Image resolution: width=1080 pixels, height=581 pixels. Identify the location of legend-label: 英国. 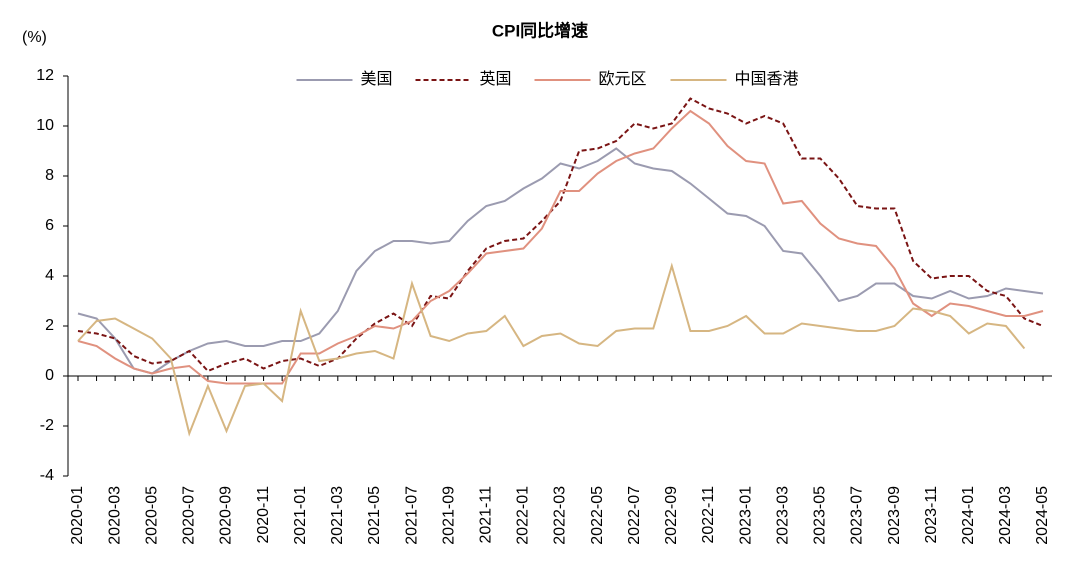
(496, 79).